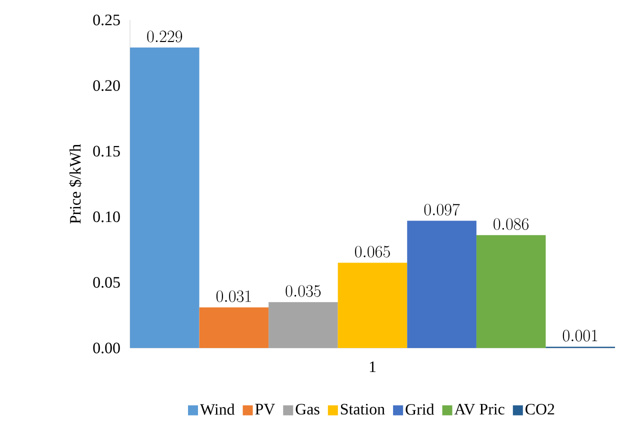 The image size is (636, 423). Describe the element at coordinates (164, 36) in the screenshot. I see `data-label: 0.229` at that location.